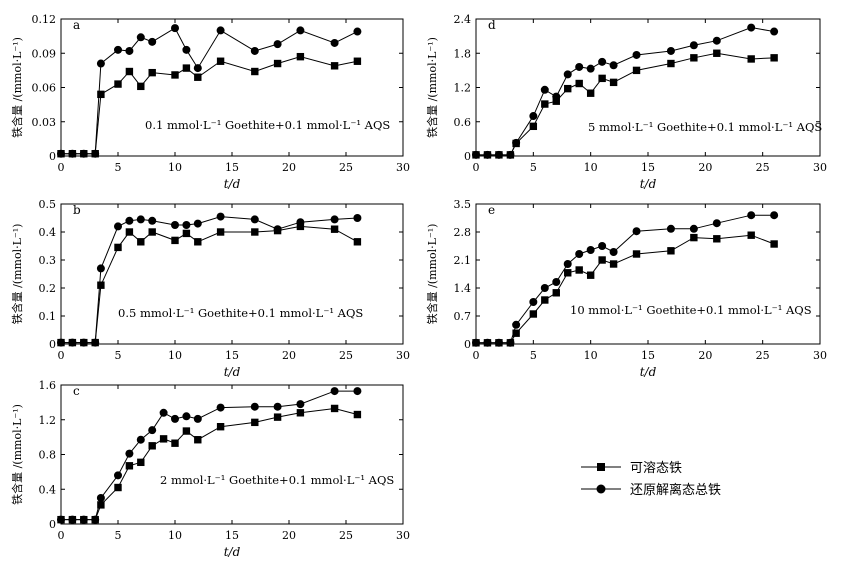  What do you see at coordinates (240, 313) in the screenshot?
I see `condition-annotation: 0.5 mmol·L⁻¹ Goethite+0.1 mmol·L⁻¹ AQS` at bounding box center [240, 313].